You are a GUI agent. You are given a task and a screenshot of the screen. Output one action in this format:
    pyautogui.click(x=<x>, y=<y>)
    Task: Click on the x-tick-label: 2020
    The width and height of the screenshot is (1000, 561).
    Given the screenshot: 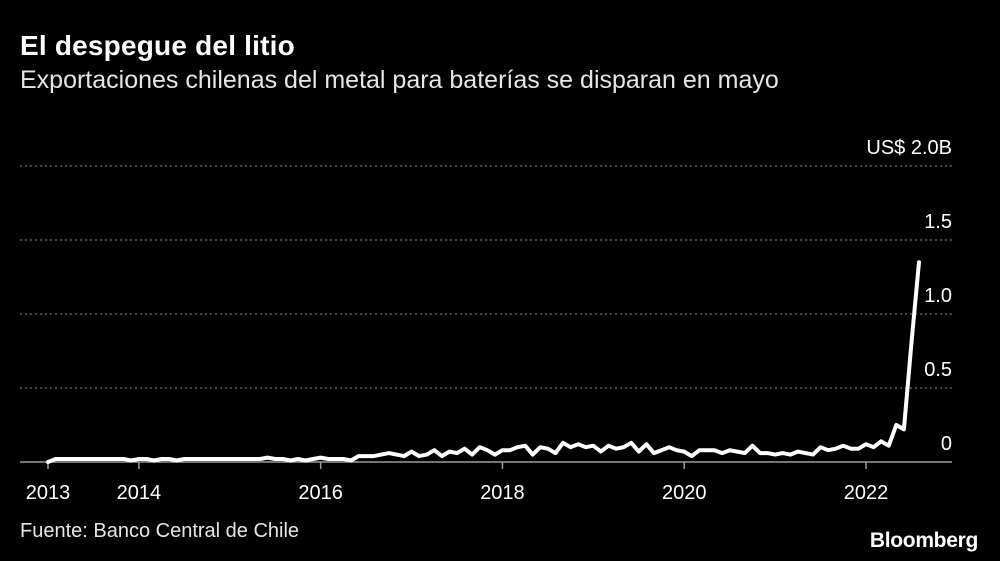 What is the action you would take?
    pyautogui.click(x=684, y=493)
    